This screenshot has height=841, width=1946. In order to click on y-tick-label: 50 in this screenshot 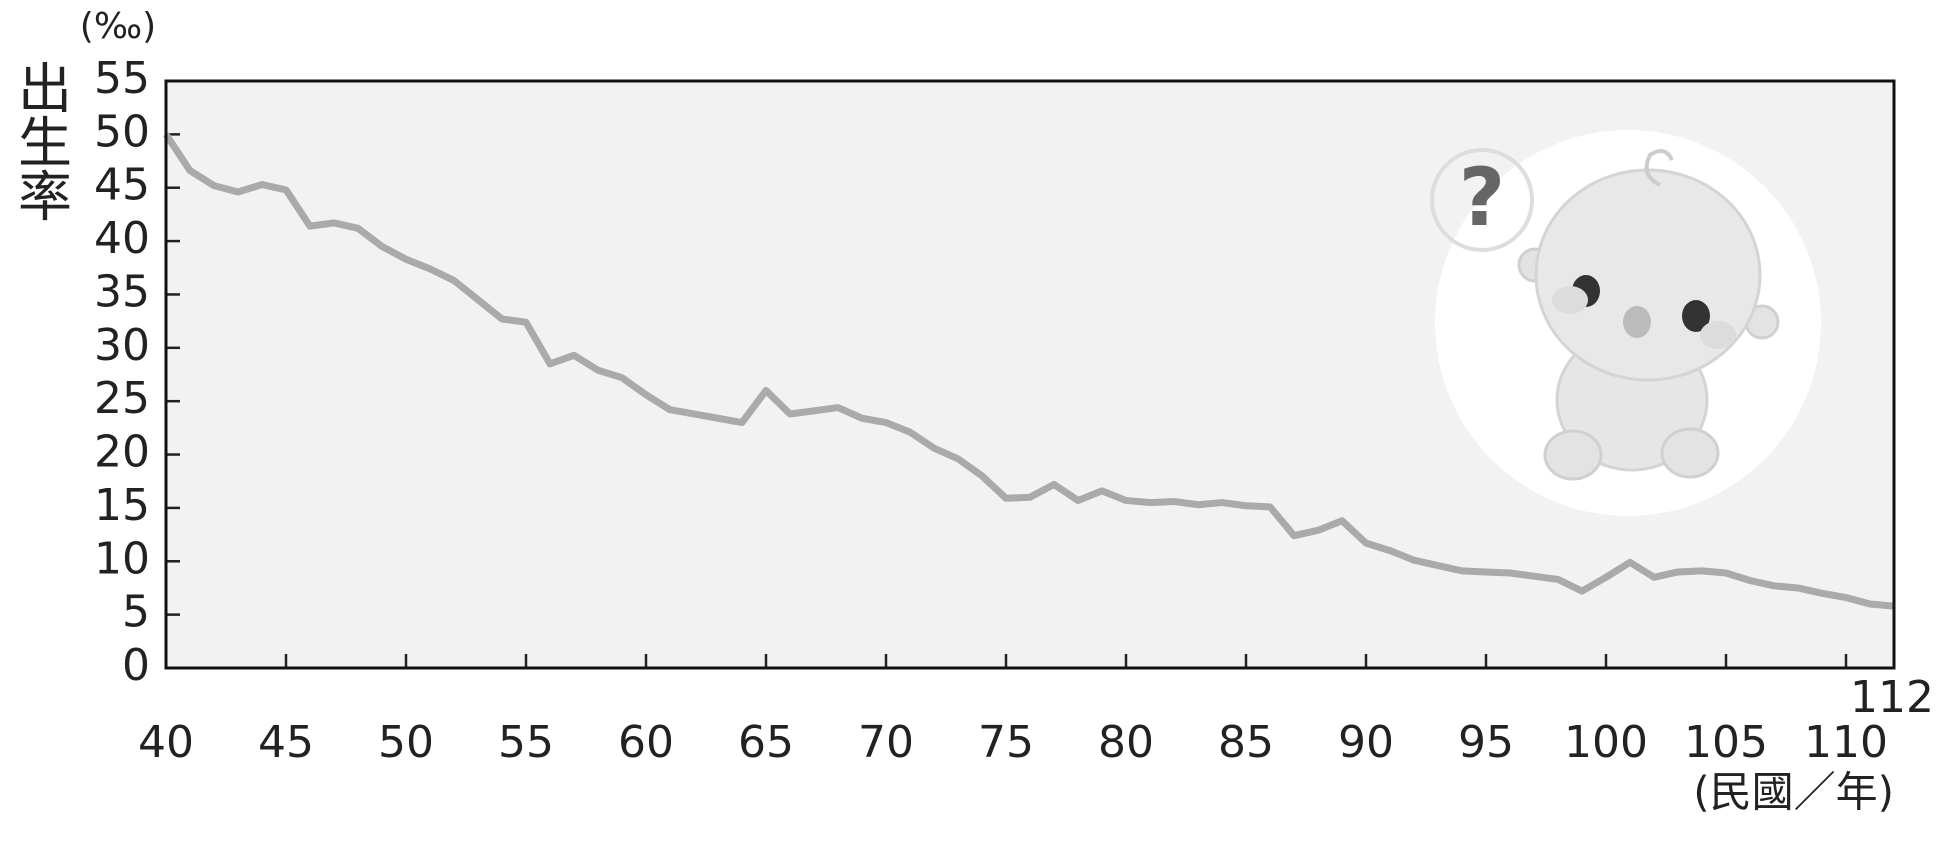, I will do `click(122, 131)`.